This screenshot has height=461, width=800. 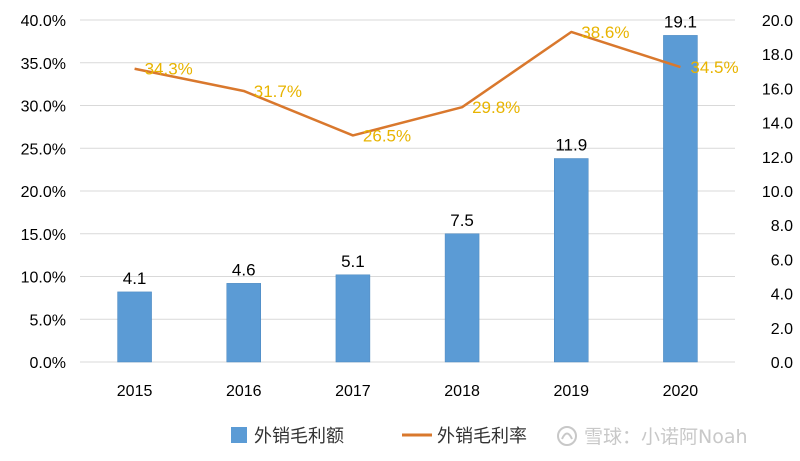 I want to click on line-value-label: 31.7%, so click(x=278, y=91).